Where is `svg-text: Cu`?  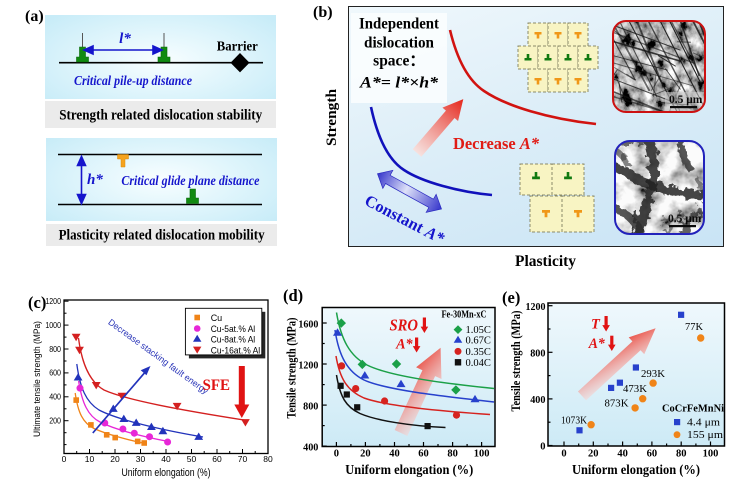
svg-text: Cu is located at coordinates (217, 318).